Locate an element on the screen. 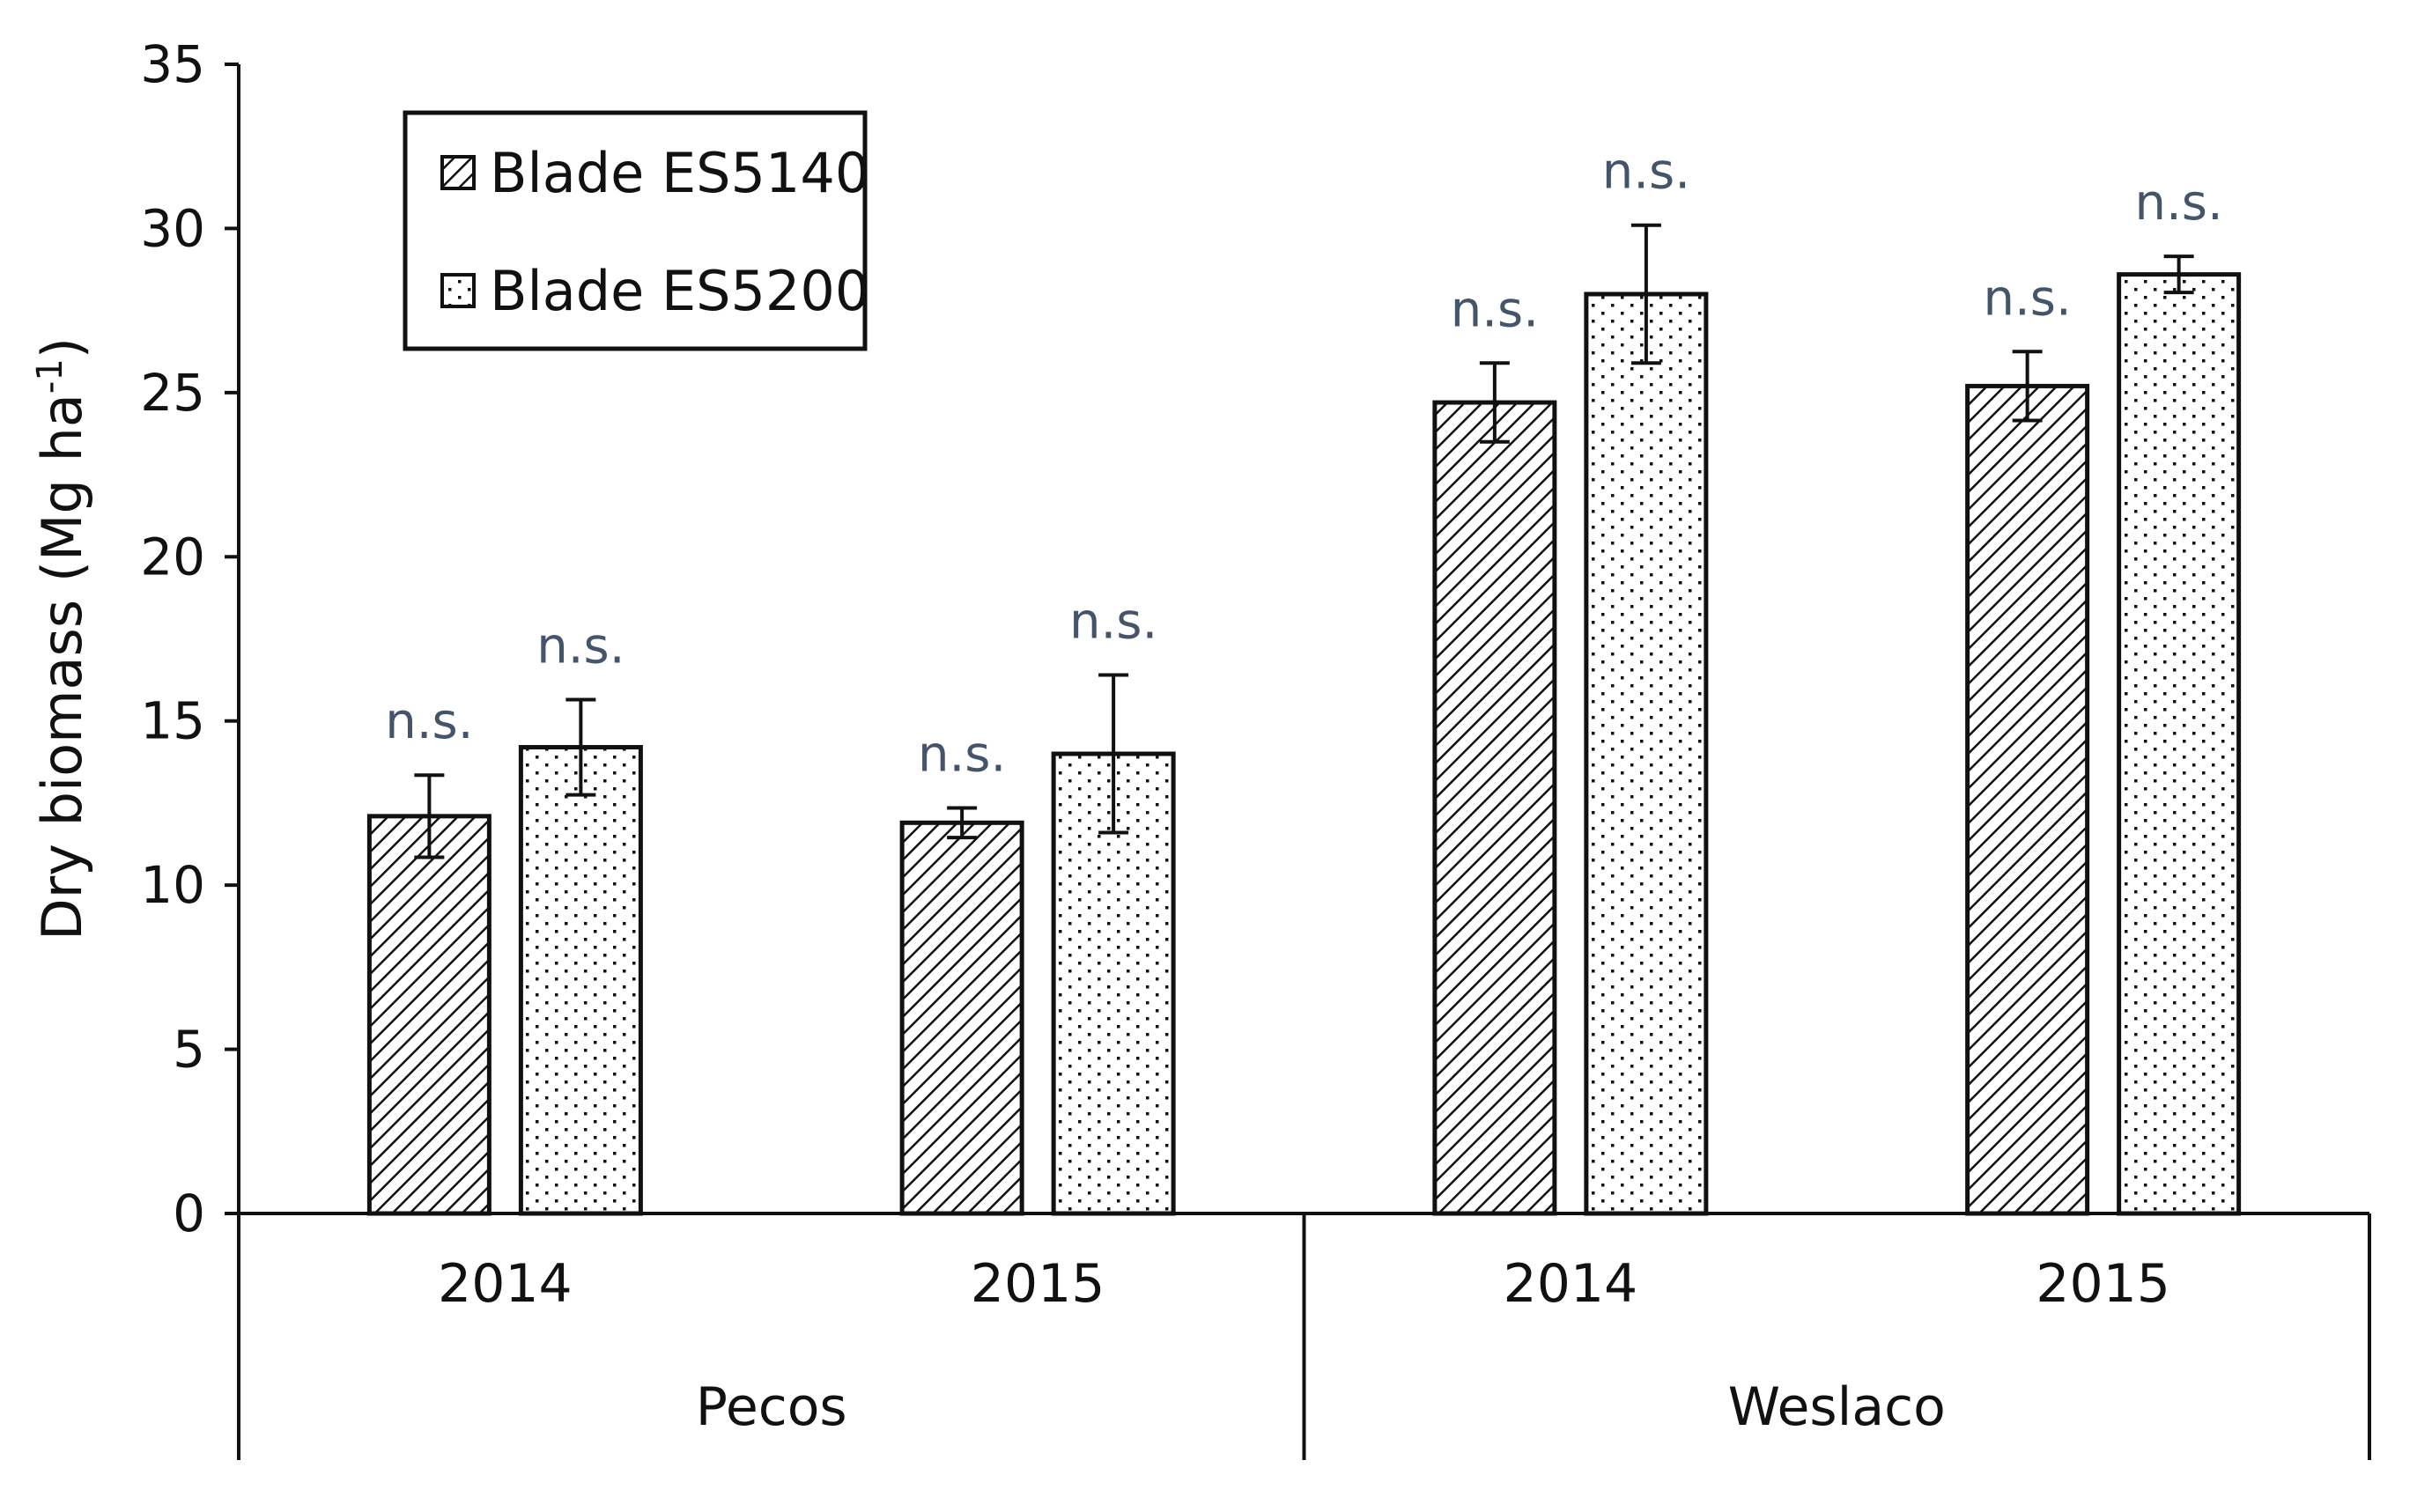  y-tick-label: 35 is located at coordinates (172, 64).